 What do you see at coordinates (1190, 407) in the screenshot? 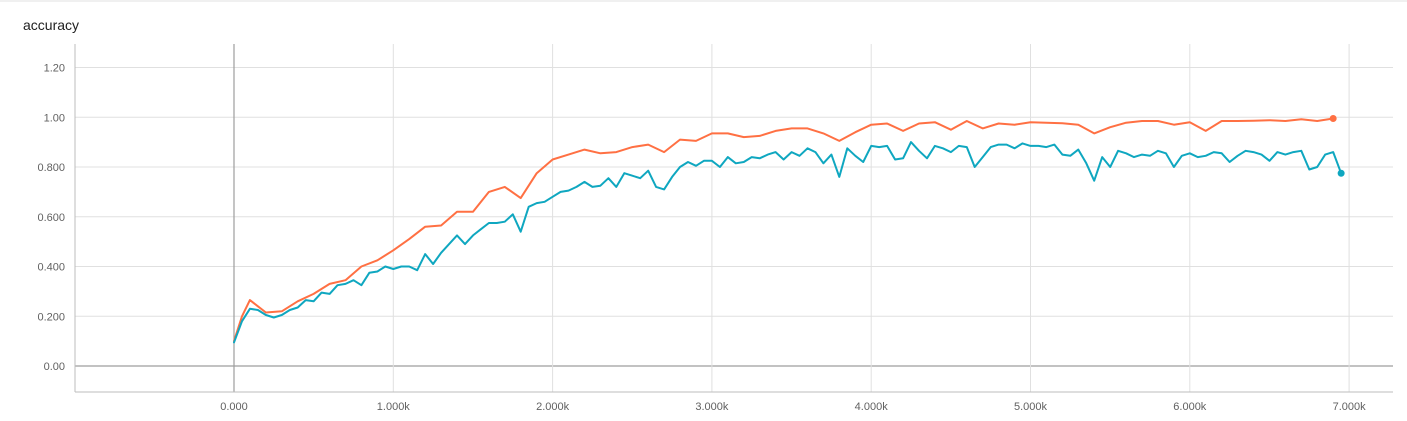
I see `x-tick-label: 6.000k` at bounding box center [1190, 407].